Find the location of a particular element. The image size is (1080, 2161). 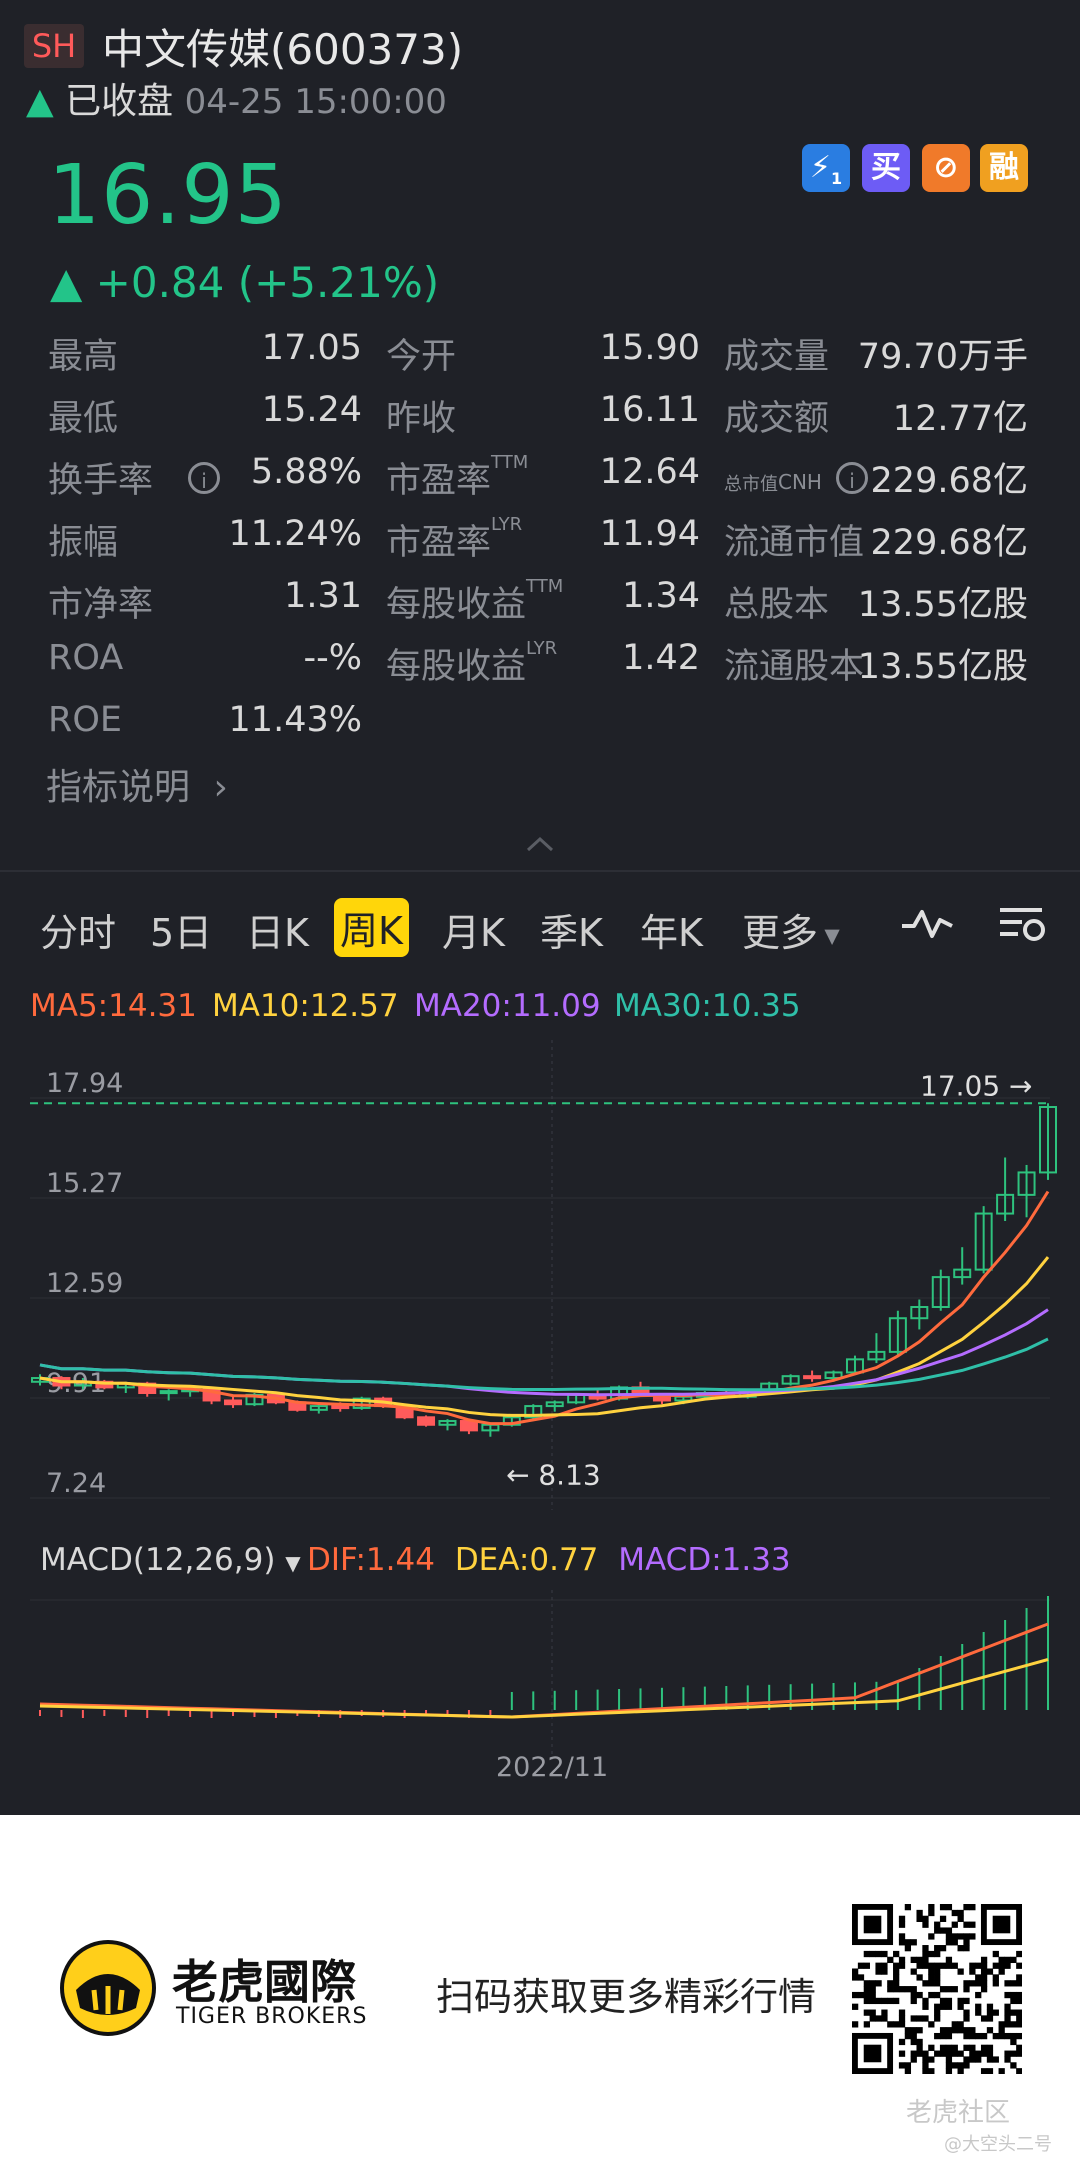

stat-label: 最高 is located at coordinates (83, 353).